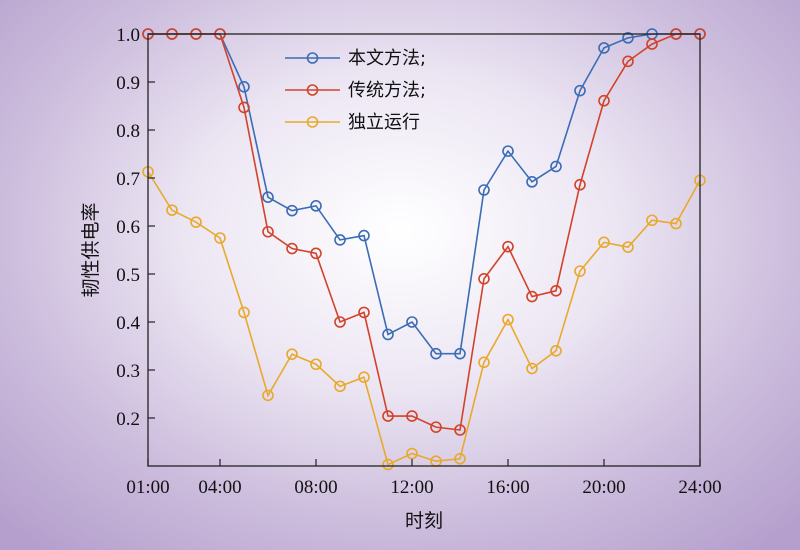 This screenshot has height=550, width=800. I want to click on x-tick-label: 04:00, so click(219, 487).